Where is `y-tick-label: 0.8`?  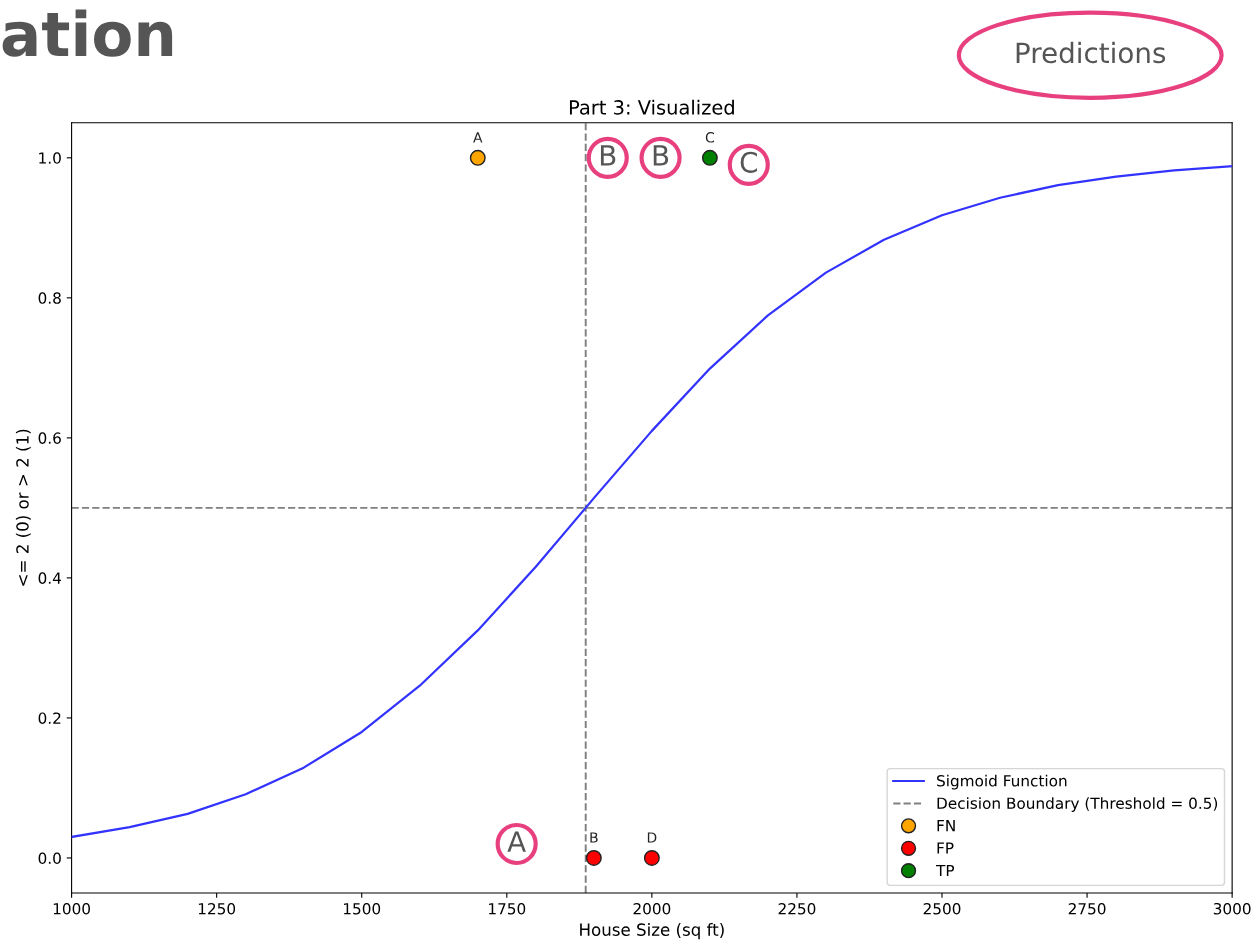 y-tick-label: 0.8 is located at coordinates (49, 298).